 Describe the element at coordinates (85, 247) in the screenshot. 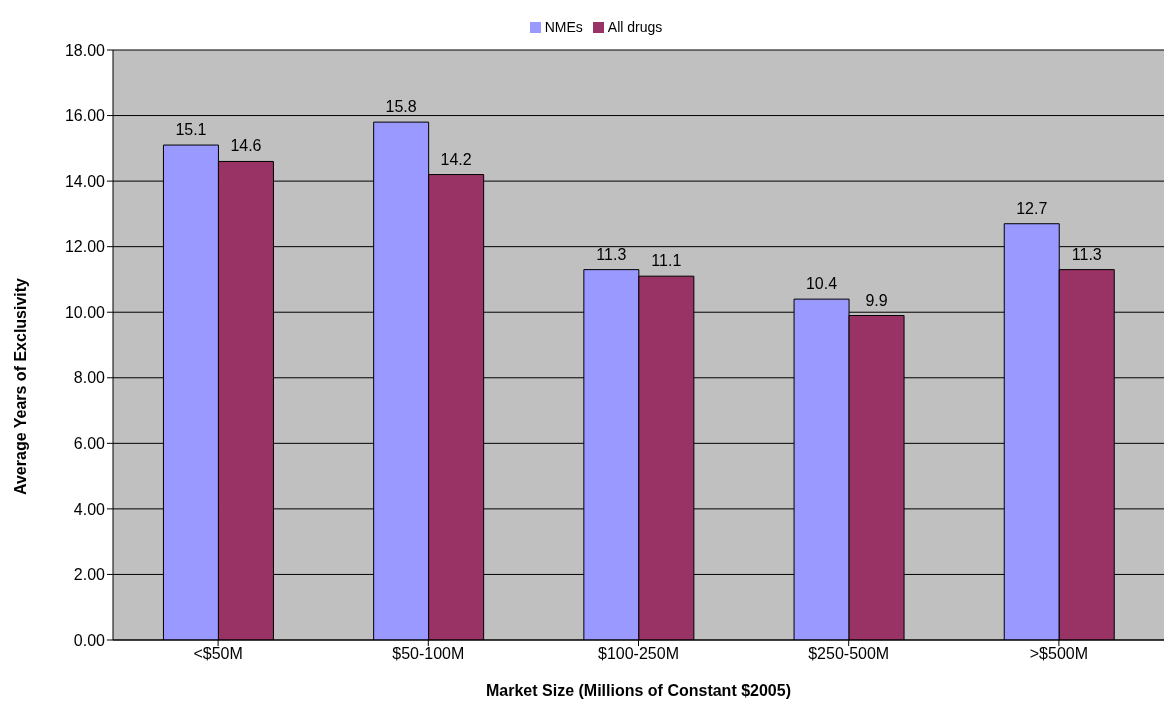

I see `y-tick-label: 12.00` at that location.